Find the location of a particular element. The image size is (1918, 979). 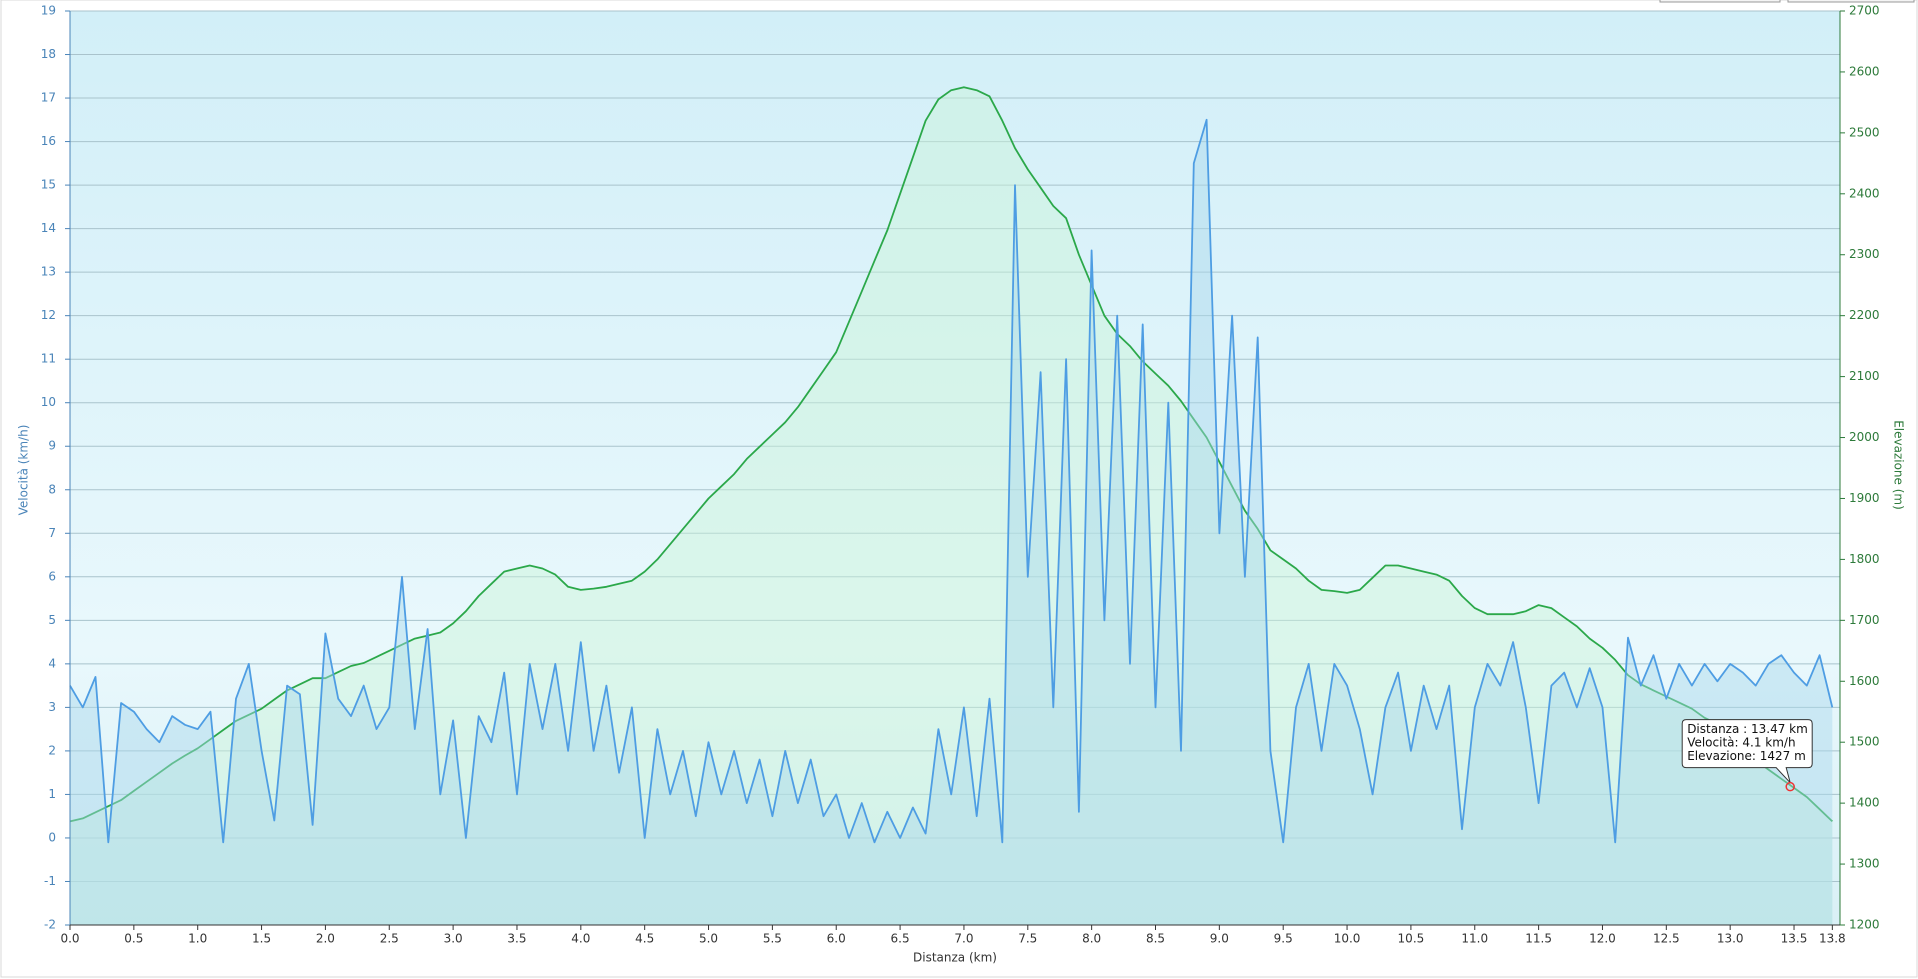

y-tick-label: -2 is located at coordinates (50, 925).